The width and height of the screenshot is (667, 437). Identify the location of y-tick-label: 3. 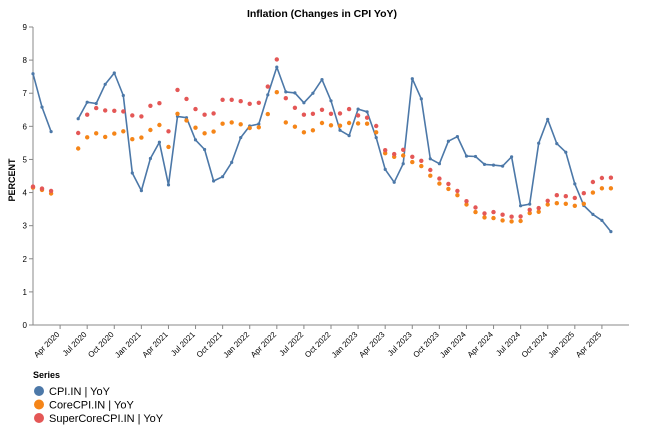
(25, 226).